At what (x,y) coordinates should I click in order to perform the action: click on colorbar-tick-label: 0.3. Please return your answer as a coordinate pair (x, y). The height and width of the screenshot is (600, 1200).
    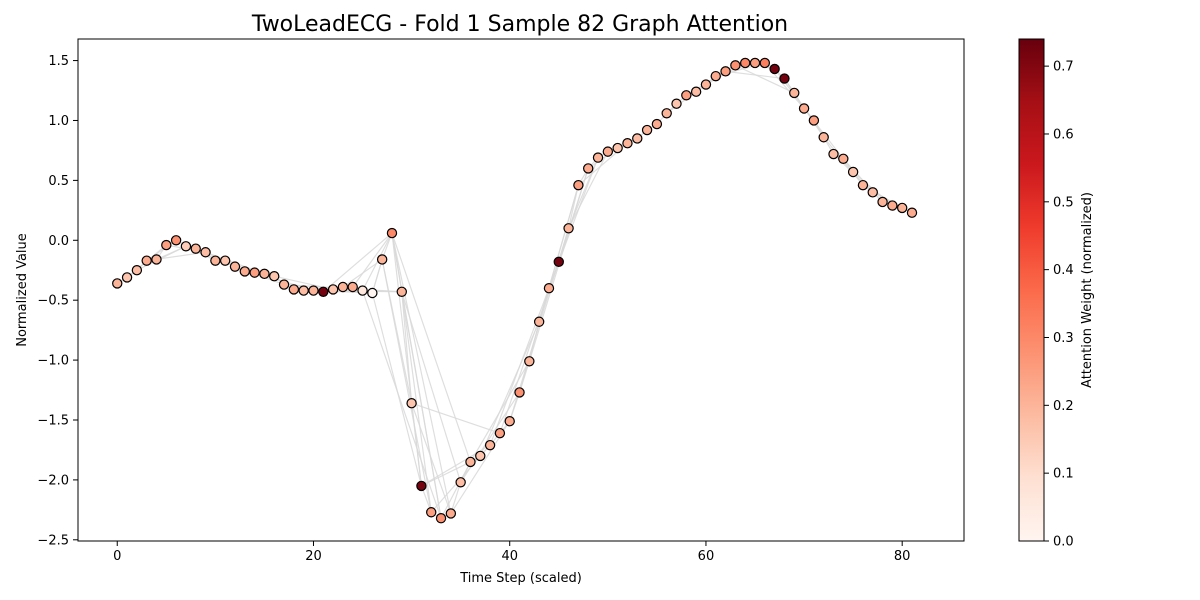
    Looking at the image, I should click on (1063, 338).